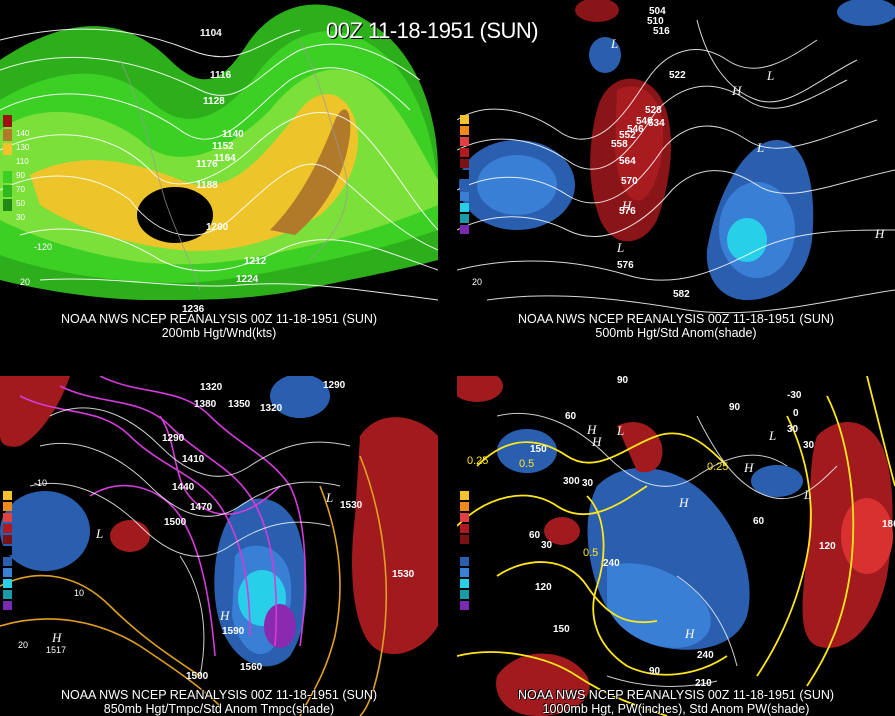 This screenshot has height=716, width=895. What do you see at coordinates (56, 650) in the screenshot?
I see `contour-label: 1517` at bounding box center [56, 650].